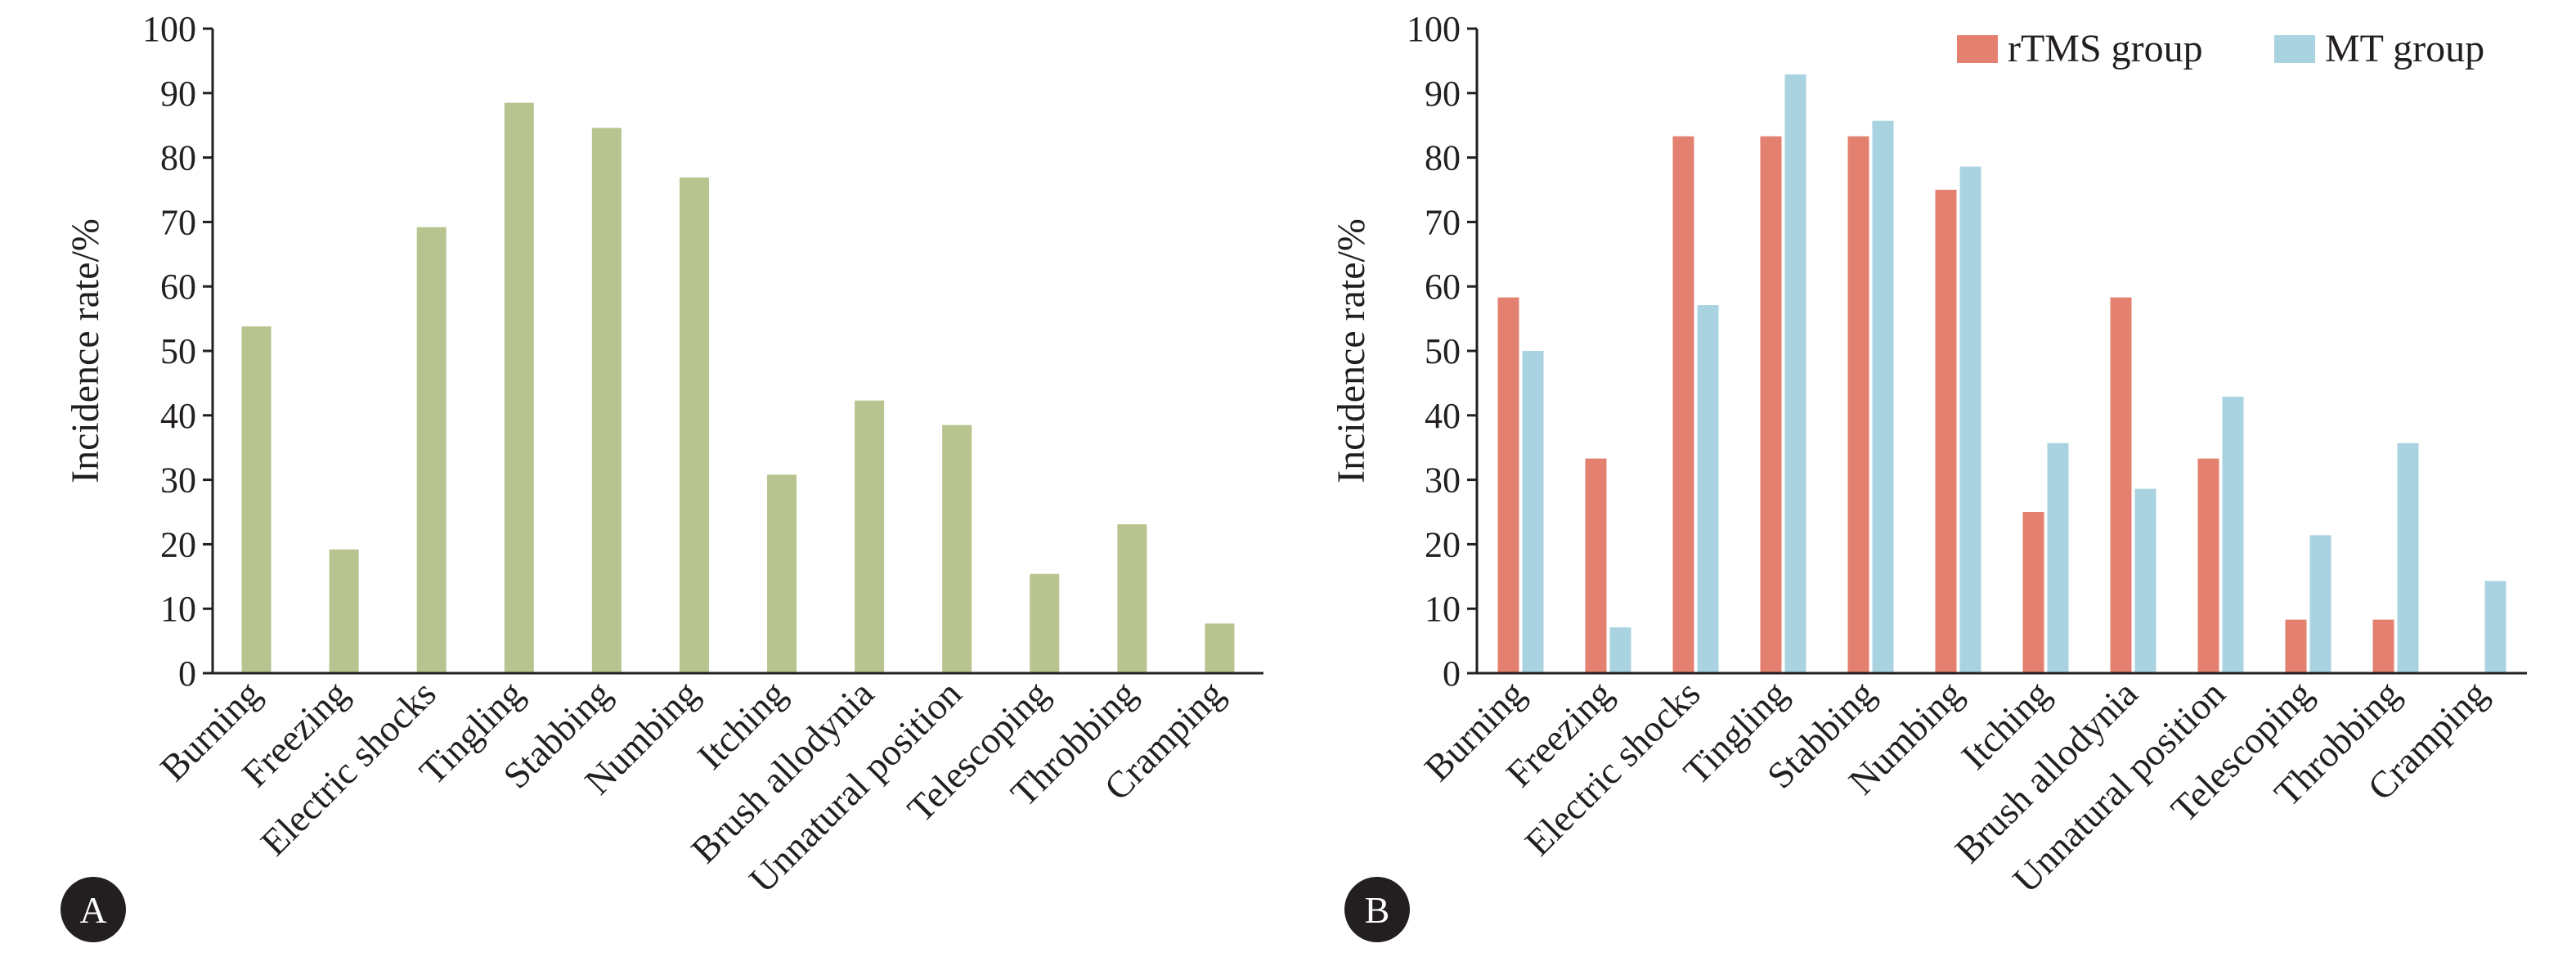 This screenshot has width=2576, height=966. Describe the element at coordinates (2294, 49) in the screenshot. I see `legend-swatch-mt` at that location.